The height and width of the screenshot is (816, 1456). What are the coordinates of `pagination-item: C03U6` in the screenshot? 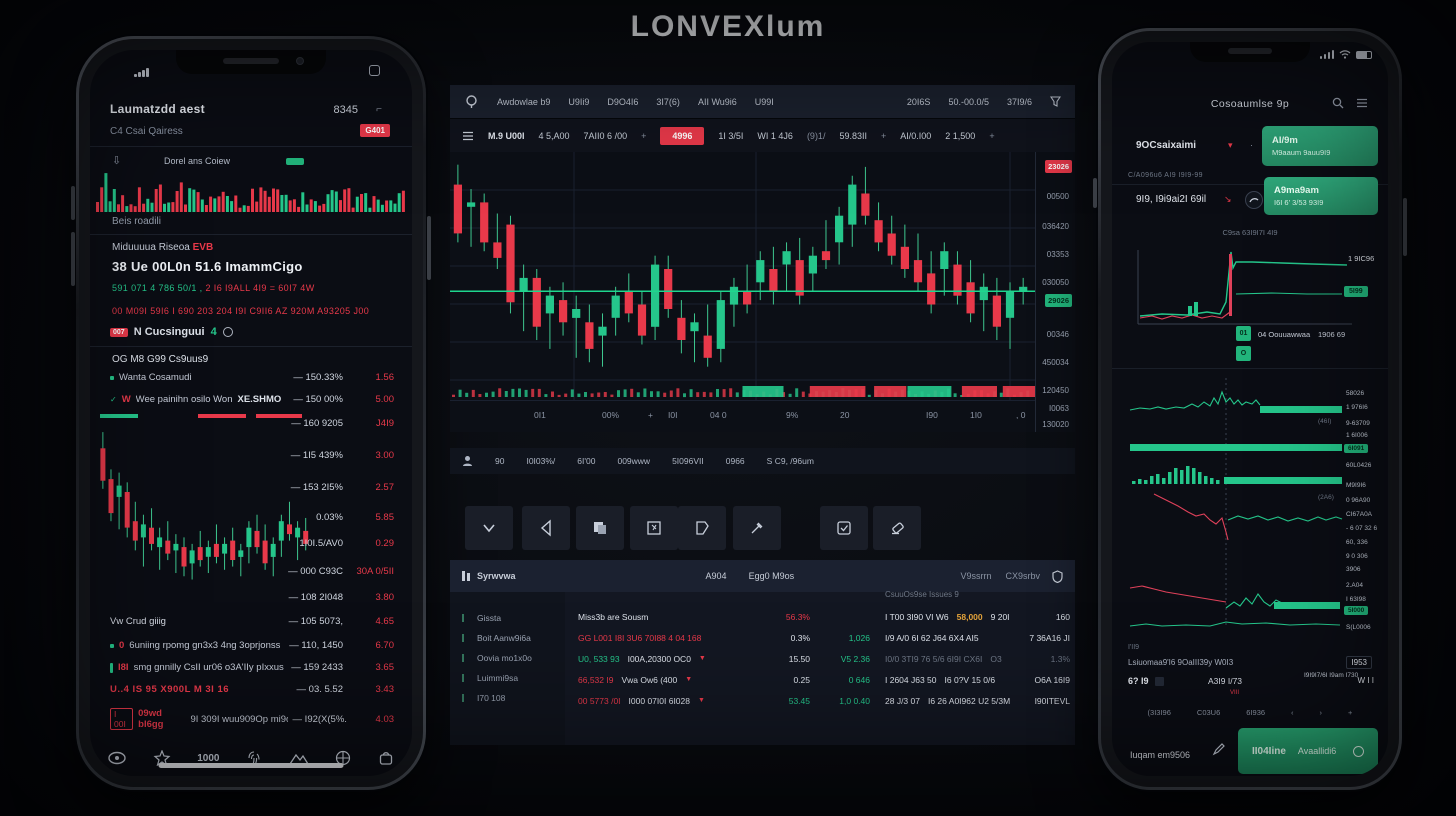 It's located at (1208, 712).